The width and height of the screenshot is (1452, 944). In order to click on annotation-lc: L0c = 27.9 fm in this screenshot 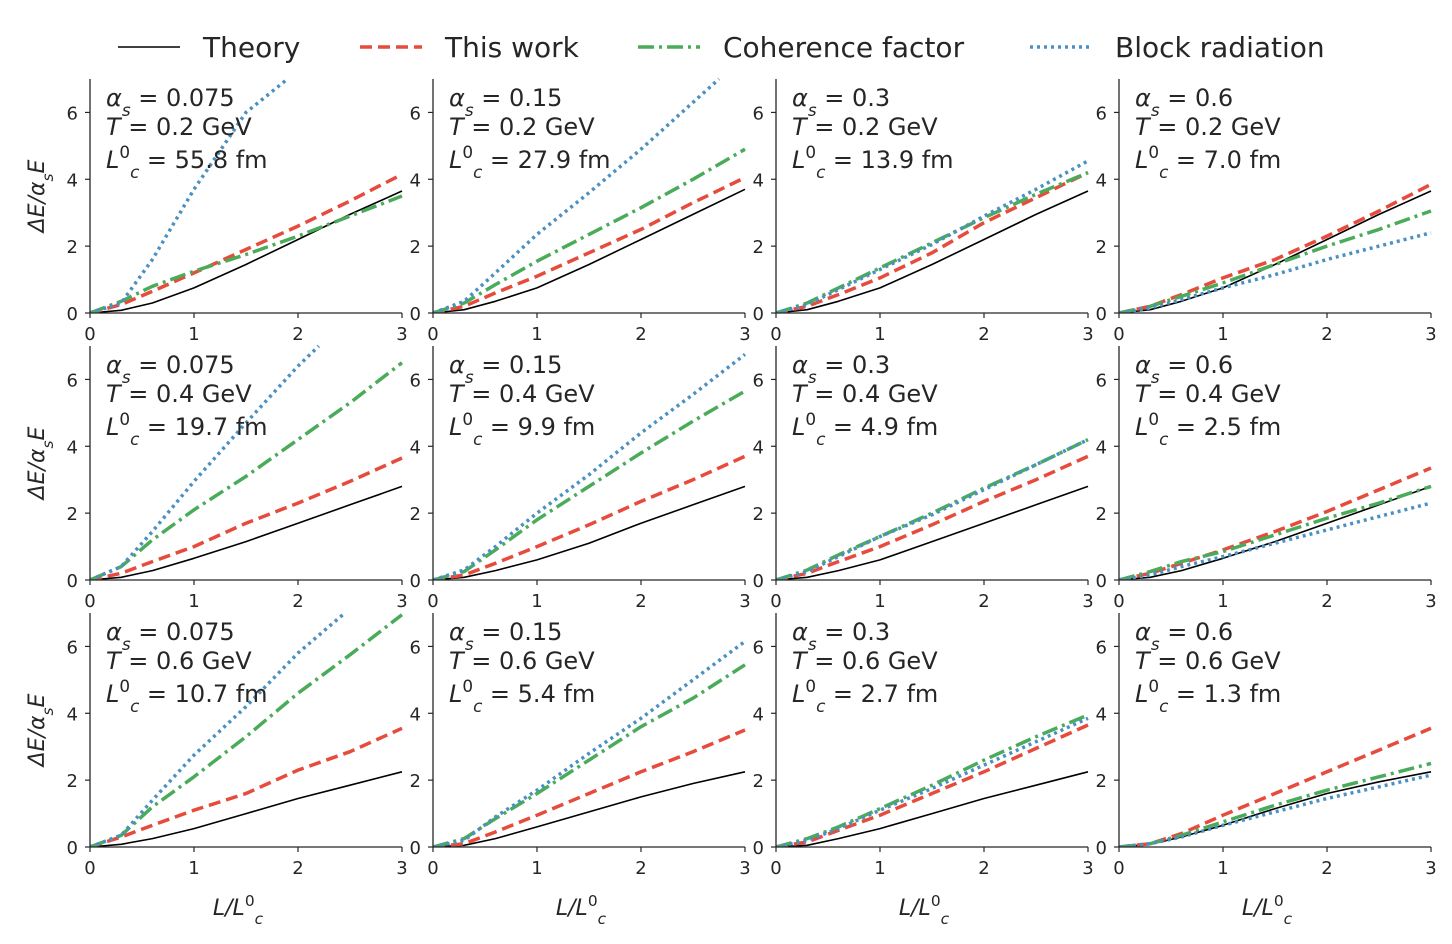, I will do `click(530, 162)`.